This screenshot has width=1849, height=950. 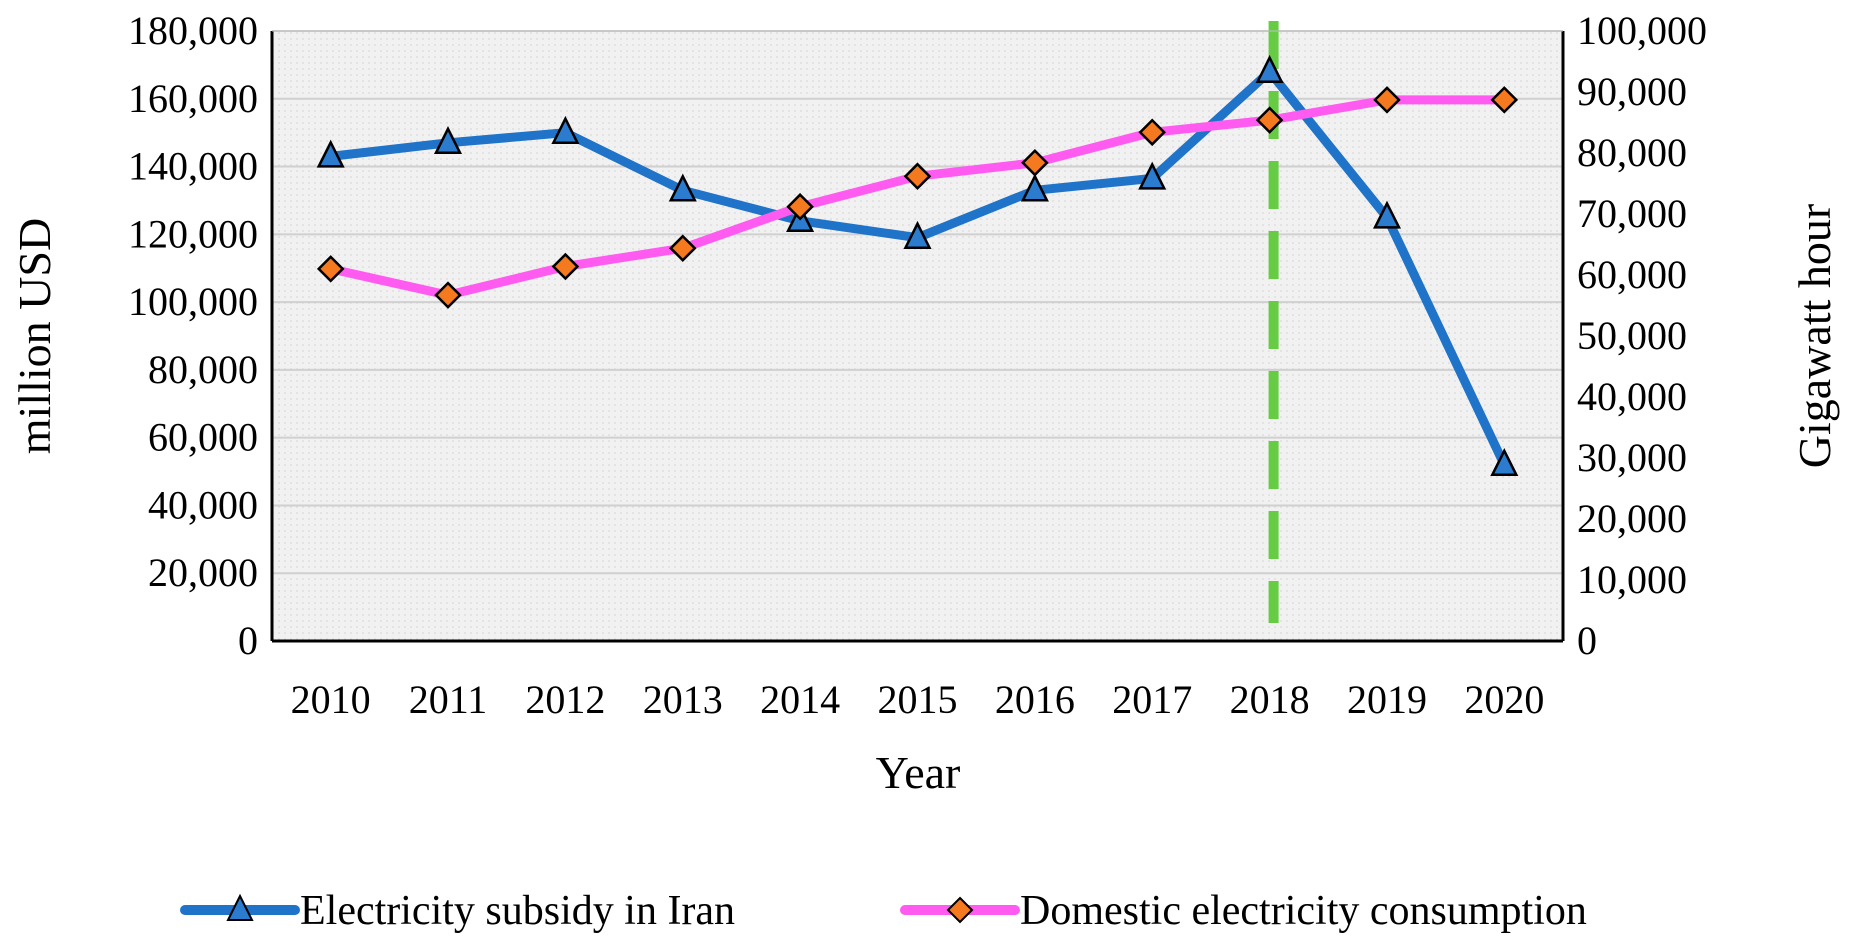 I want to click on y-tick-label-right: 50,000, so click(x=1632, y=335).